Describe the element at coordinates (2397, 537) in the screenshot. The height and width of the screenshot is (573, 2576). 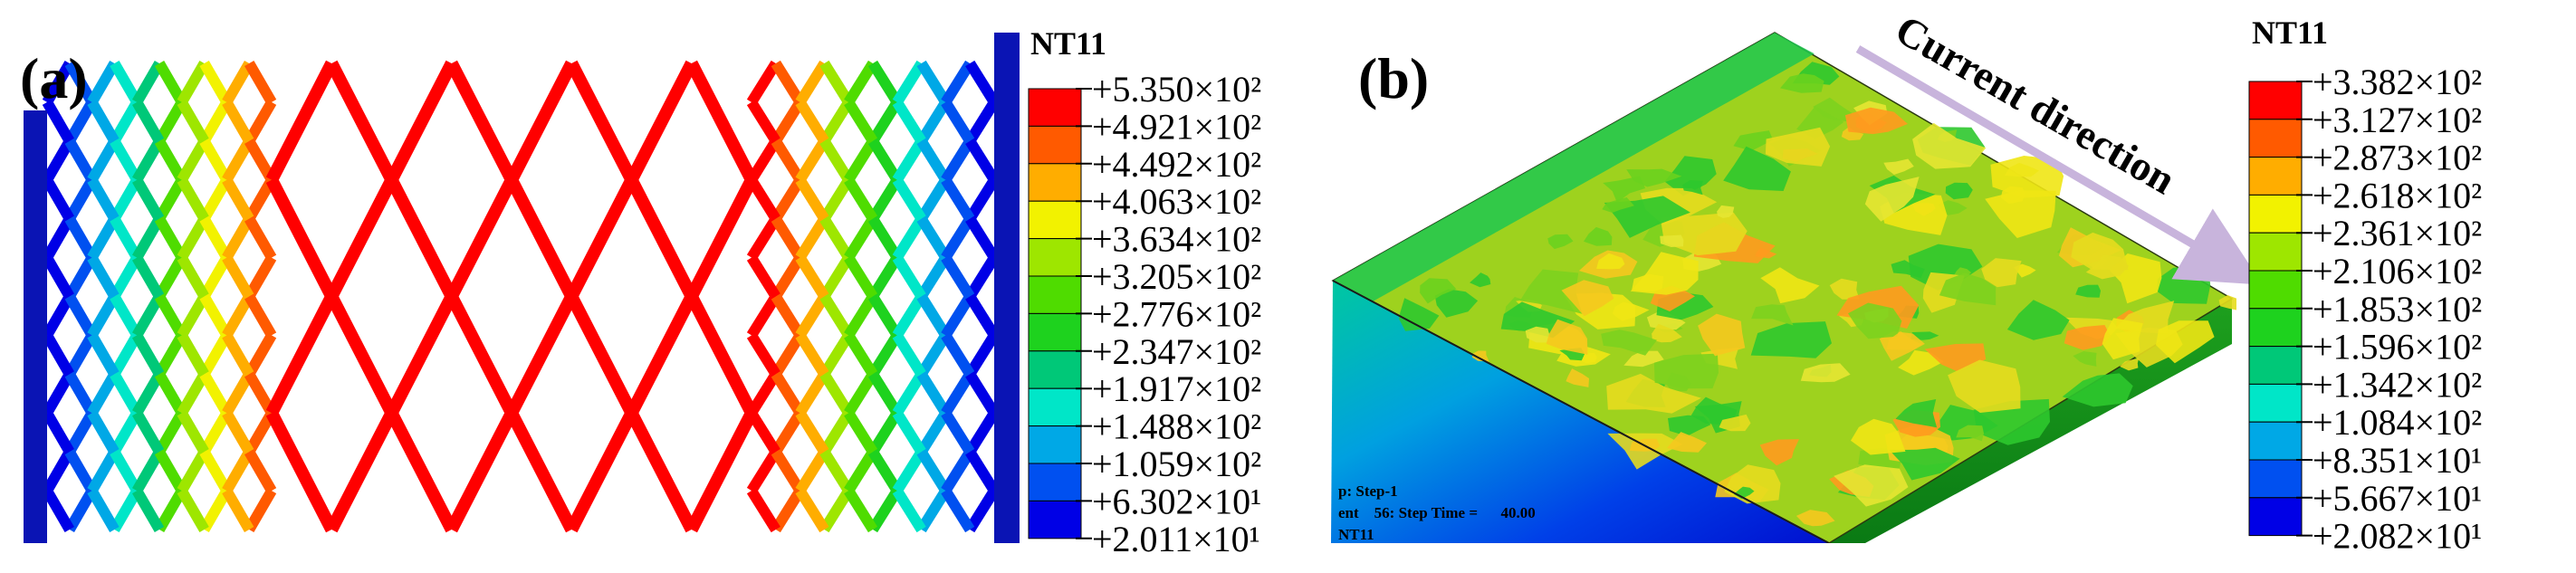
I see `legend-value: +2.082×10¹` at that location.